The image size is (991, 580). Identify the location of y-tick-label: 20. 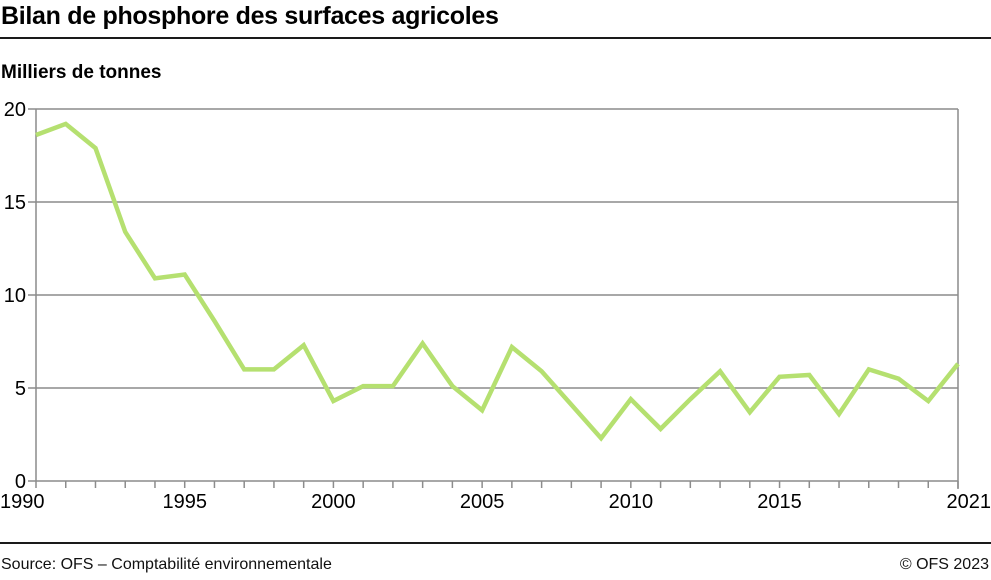
(15, 110).